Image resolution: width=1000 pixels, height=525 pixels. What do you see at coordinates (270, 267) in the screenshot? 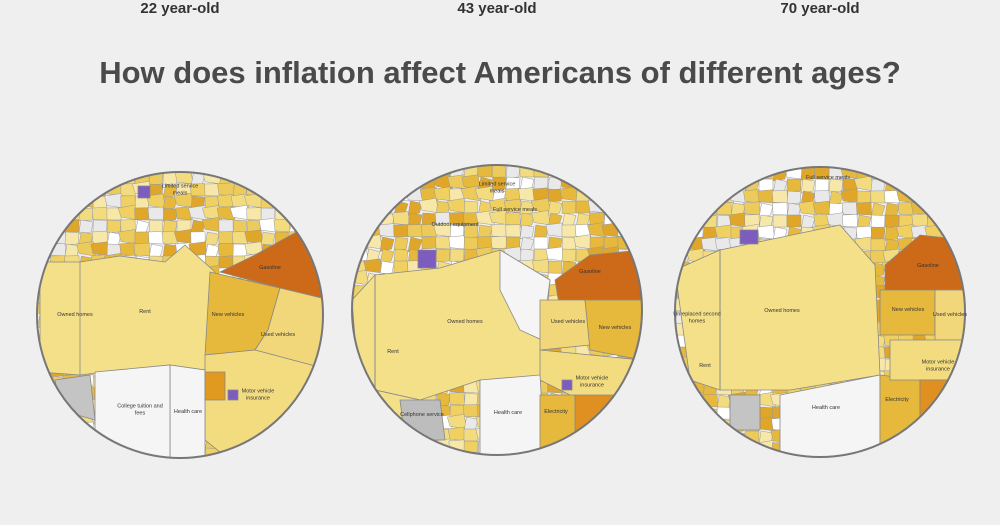
I see `cell-label: Gasoline` at bounding box center [270, 267].